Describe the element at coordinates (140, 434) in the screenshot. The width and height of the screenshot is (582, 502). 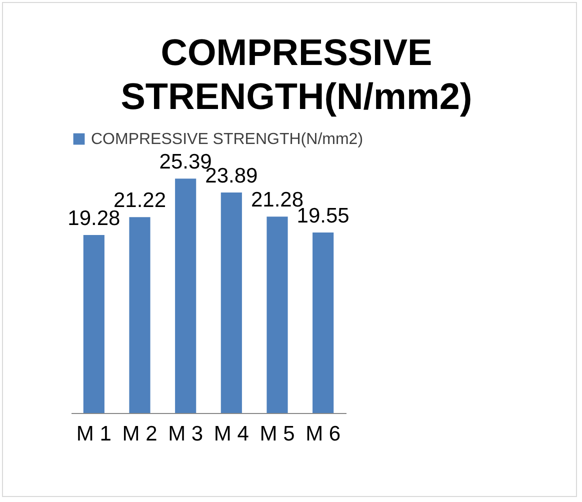
I see `x-tick-label: M 2` at that location.